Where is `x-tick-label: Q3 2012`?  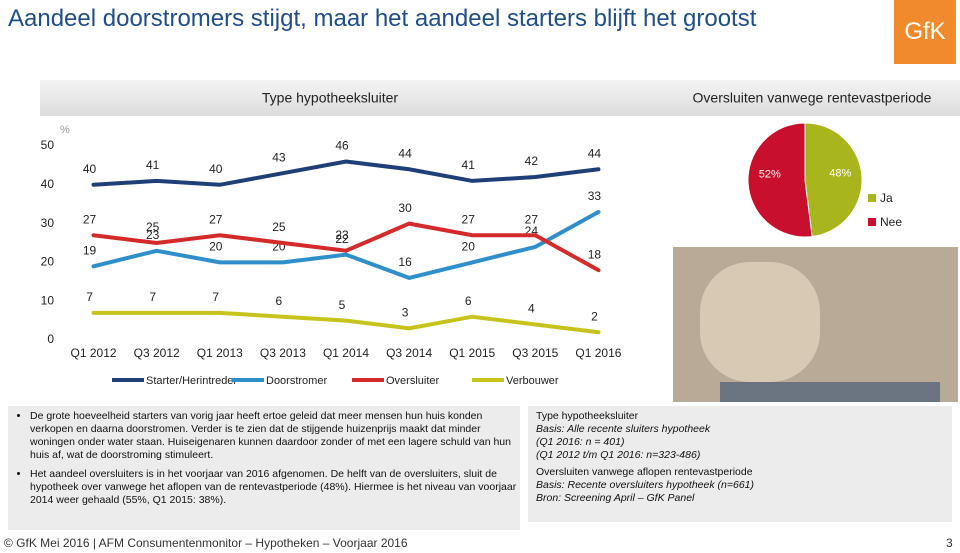
x-tick-label: Q3 2012 is located at coordinates (157, 353).